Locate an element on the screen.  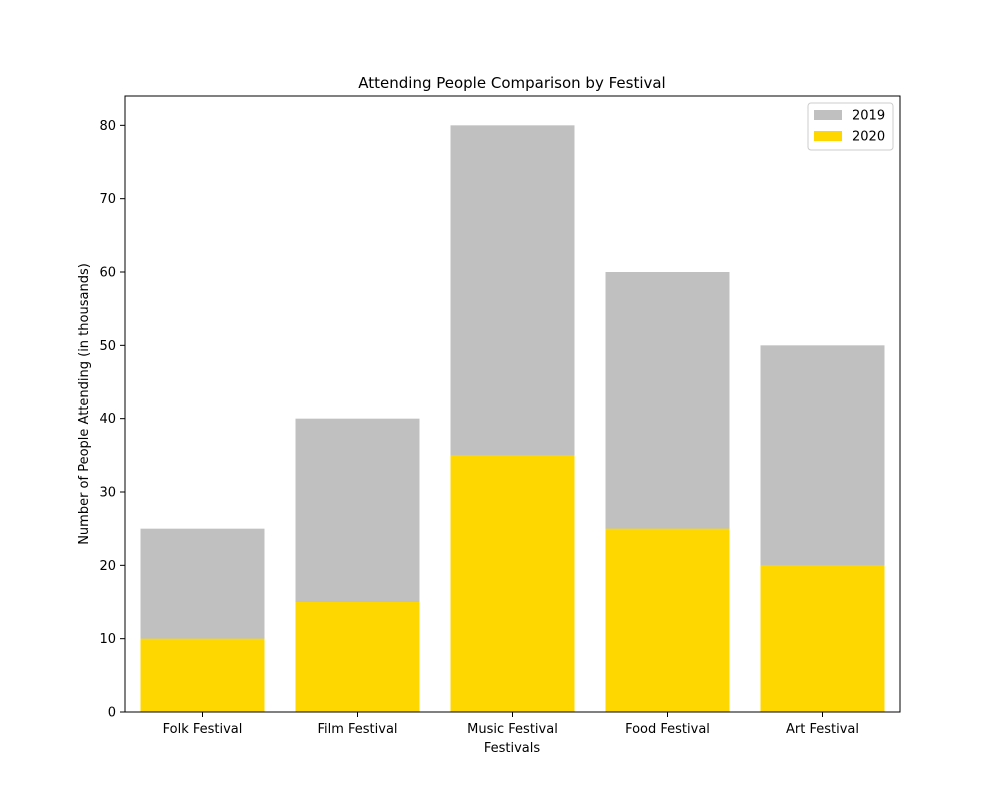
x-tick-label: Music Festival is located at coordinates (512, 729).